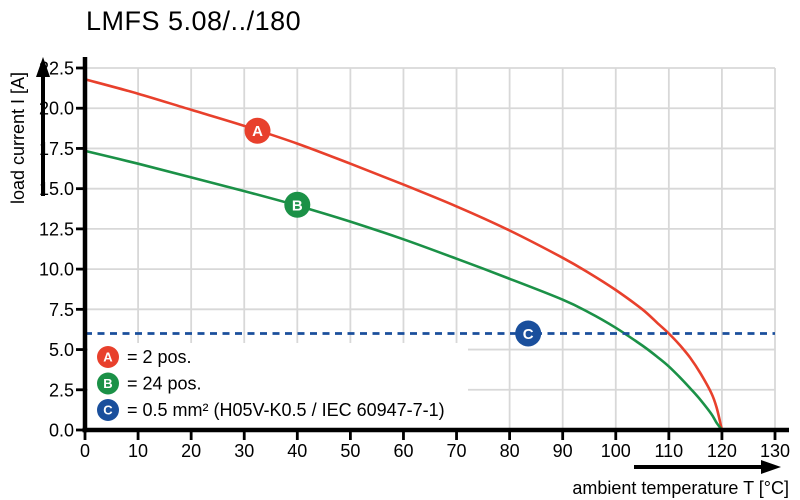 This screenshot has width=800, height=500. Describe the element at coordinates (775, 451) in the screenshot. I see `x-tick-label: 130` at that location.